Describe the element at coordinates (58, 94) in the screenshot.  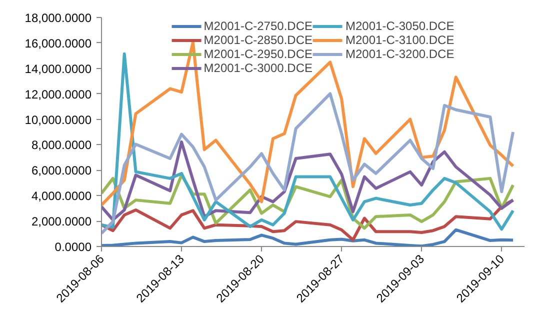
I see `y-tick-label: 12,000.0000` at that location.